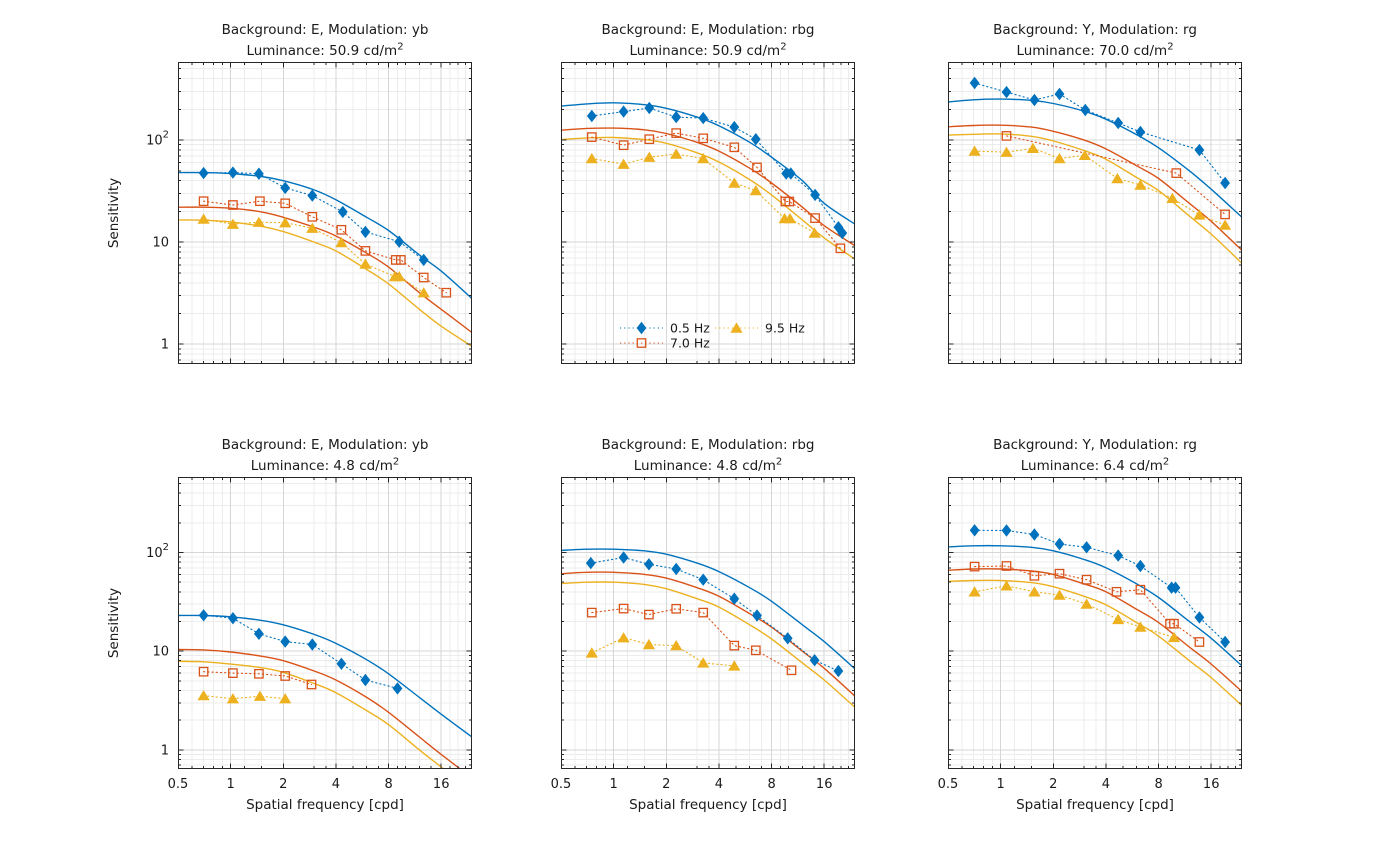  I want to click on y-axis-label: Sensitivity, so click(114, 623).